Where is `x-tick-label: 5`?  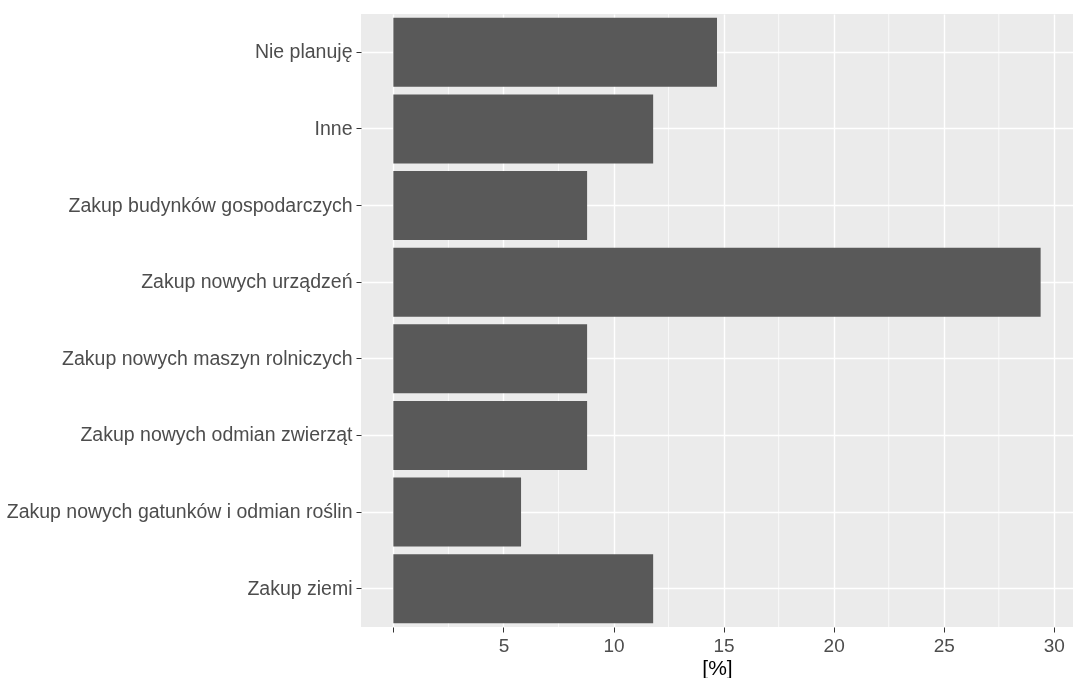
x-tick-label: 5 is located at coordinates (504, 645).